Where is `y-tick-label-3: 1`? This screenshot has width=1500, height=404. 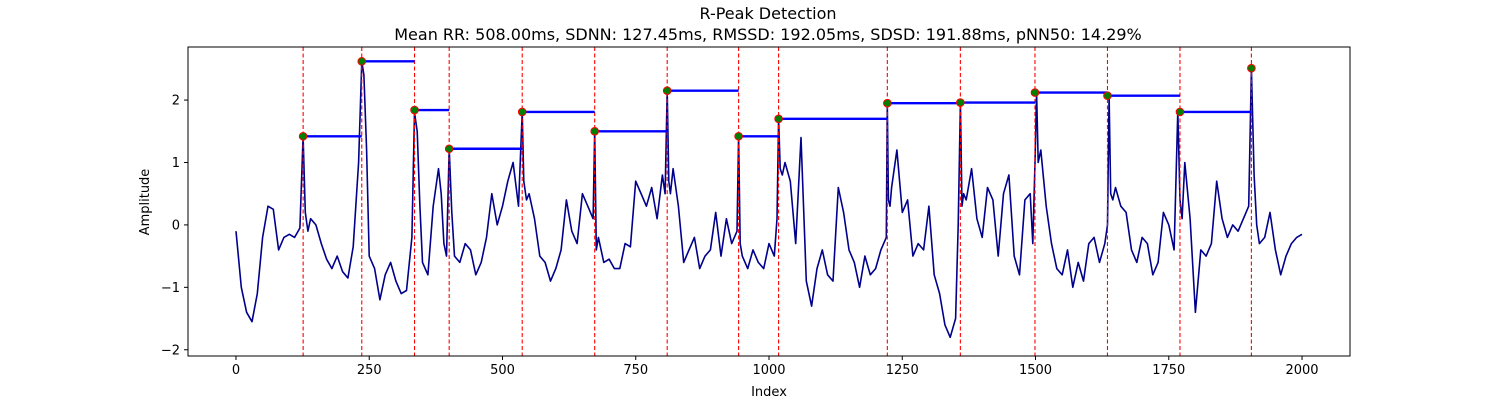 y-tick-label-3: 1 is located at coordinates (176, 163).